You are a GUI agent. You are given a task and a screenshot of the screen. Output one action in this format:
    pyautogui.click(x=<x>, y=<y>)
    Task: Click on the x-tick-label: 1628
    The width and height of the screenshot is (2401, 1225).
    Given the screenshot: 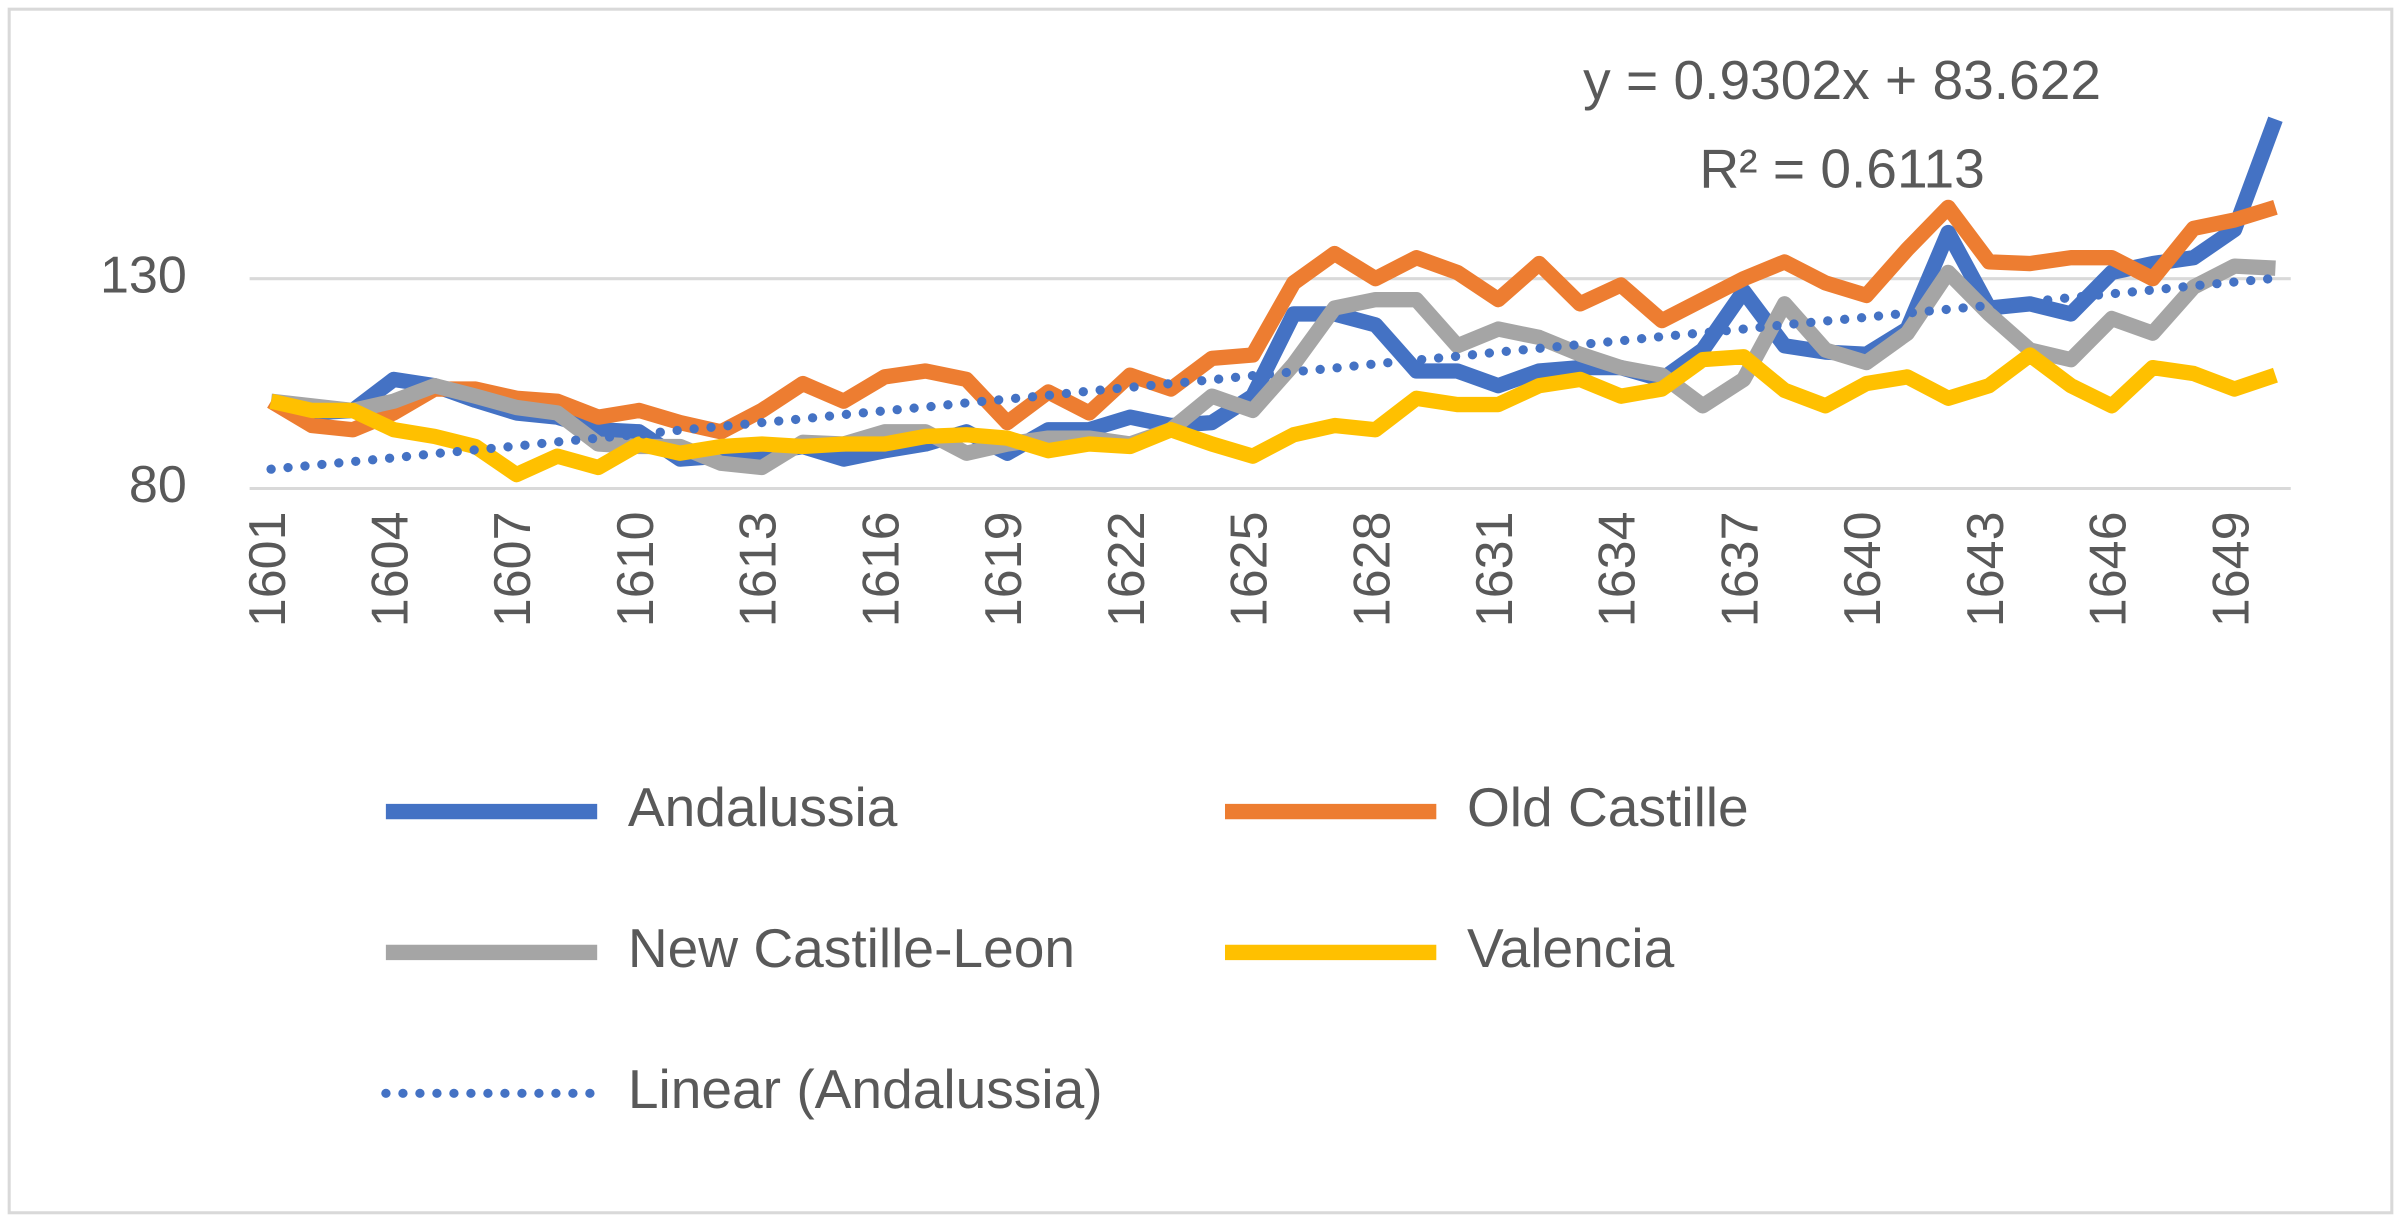 What is the action you would take?
    pyautogui.click(x=1372, y=569)
    